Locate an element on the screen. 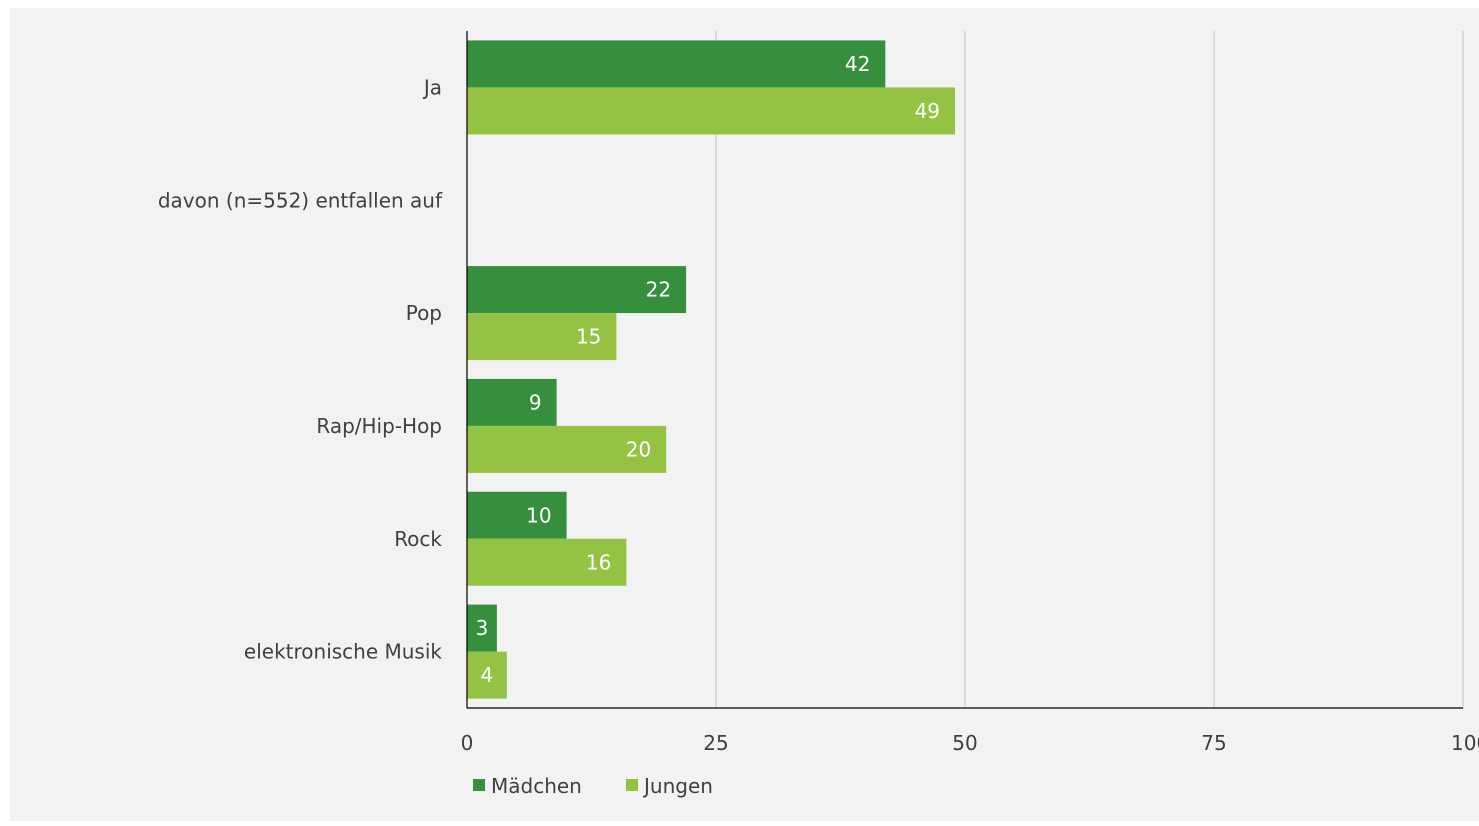 The height and width of the screenshot is (826, 1479). legend-swatch-jungen is located at coordinates (632, 785).